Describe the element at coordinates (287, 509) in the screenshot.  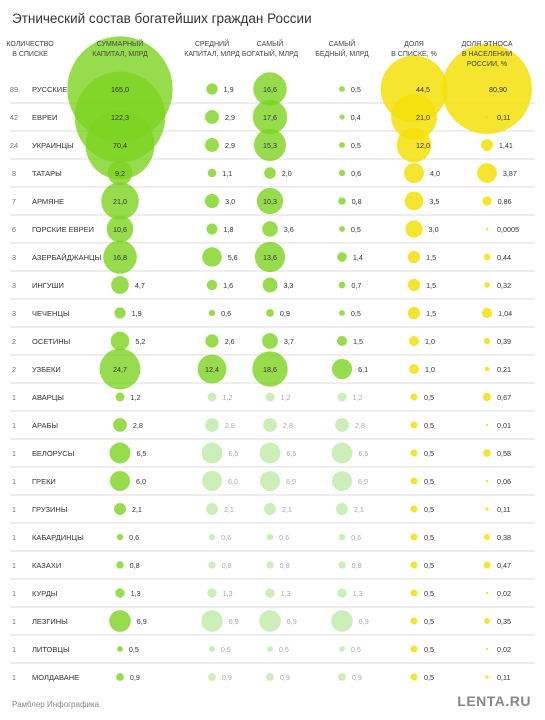
I see `value-richest: 2,1` at that location.